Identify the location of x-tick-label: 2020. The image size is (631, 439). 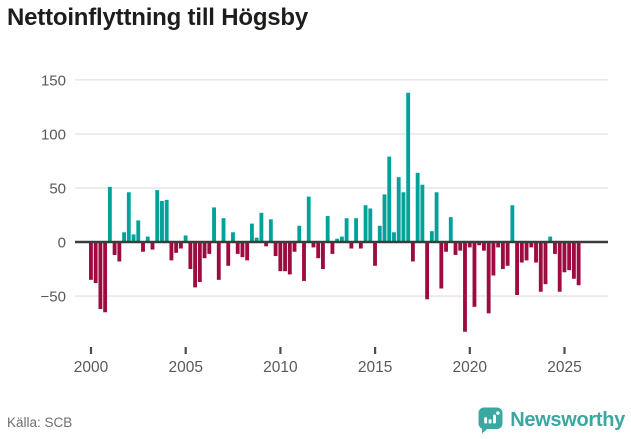
(470, 367).